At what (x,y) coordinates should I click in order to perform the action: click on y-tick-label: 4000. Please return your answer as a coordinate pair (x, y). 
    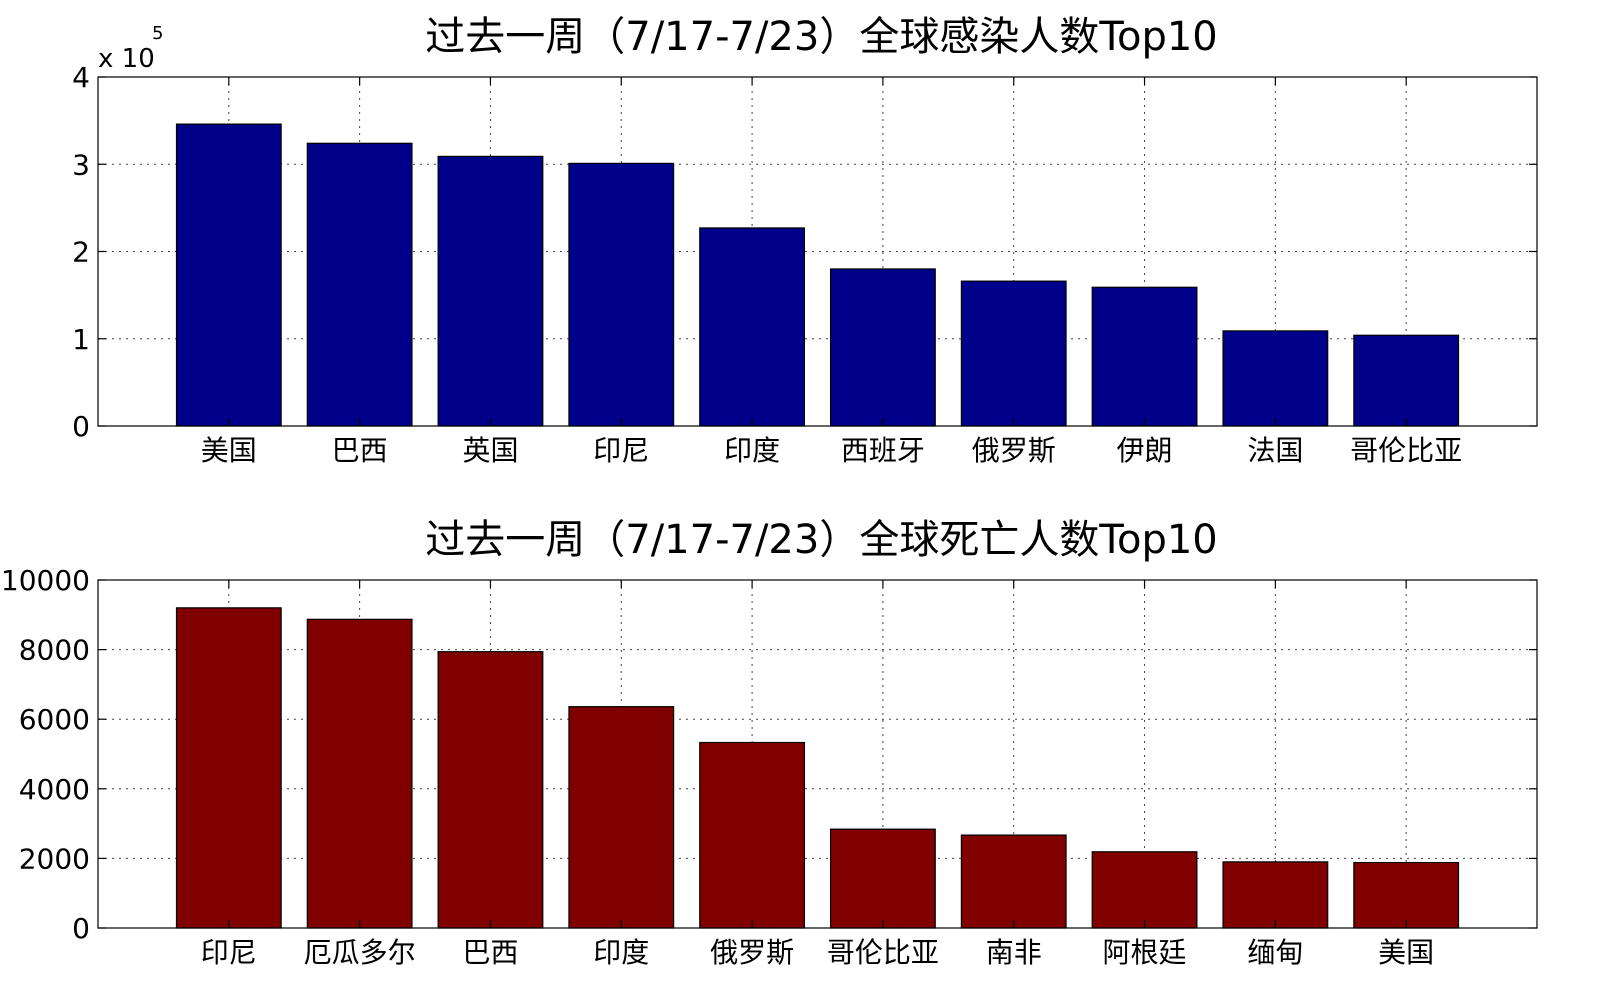
    Looking at the image, I should click on (54, 789).